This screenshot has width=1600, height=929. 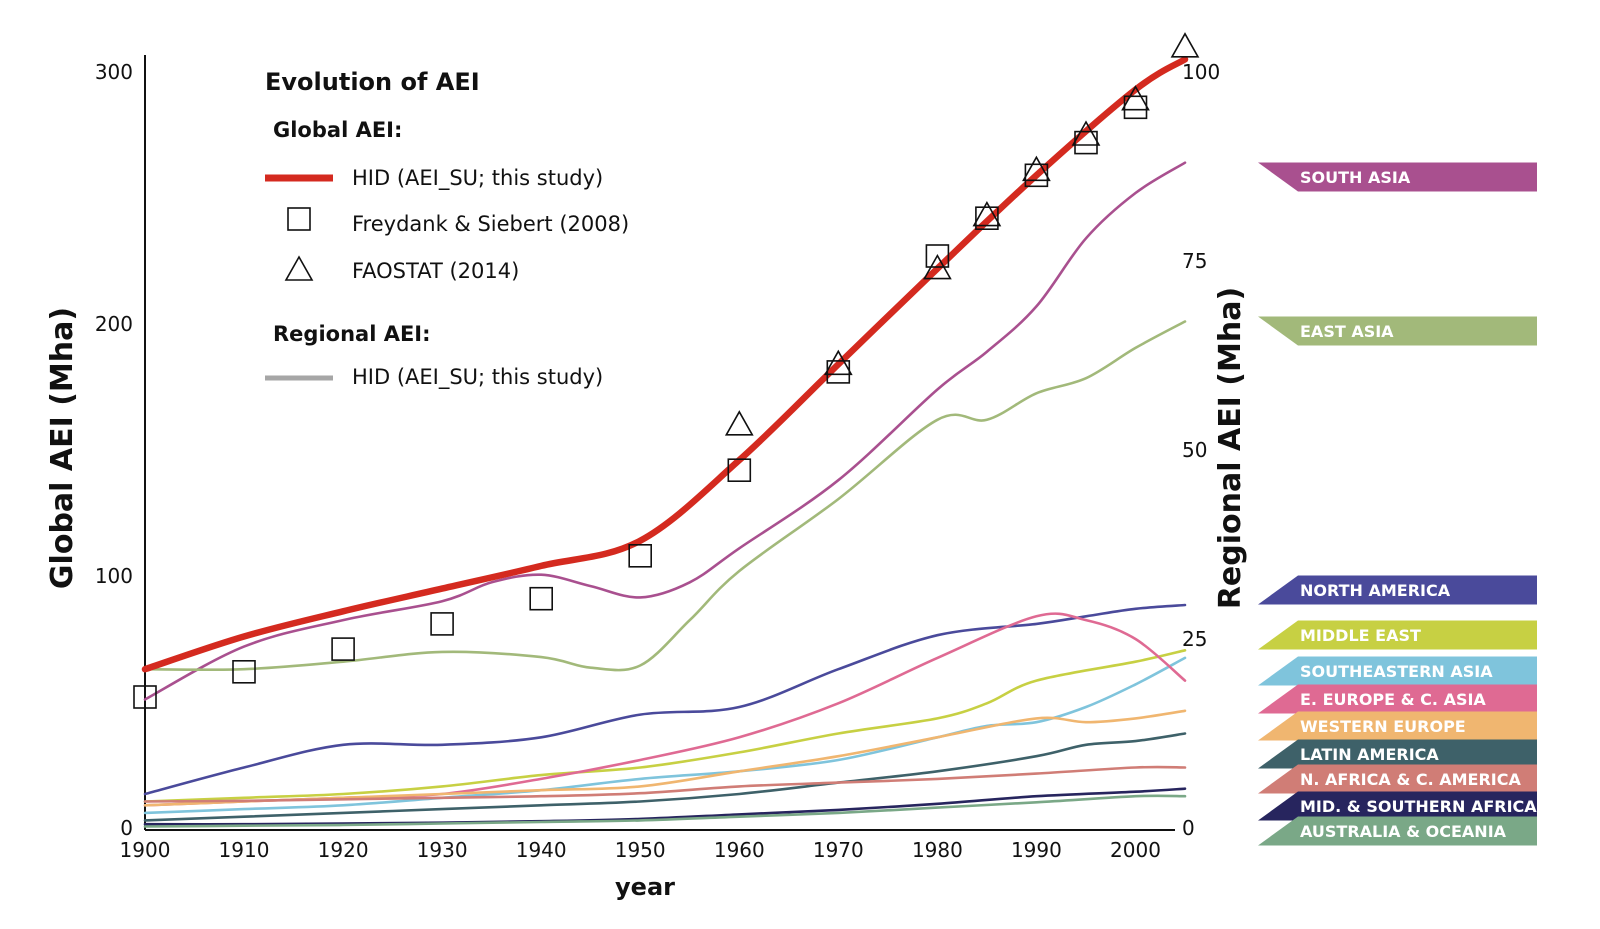 I want to click on region-tag-label: NORTH AMERICA, so click(x=1375, y=590).